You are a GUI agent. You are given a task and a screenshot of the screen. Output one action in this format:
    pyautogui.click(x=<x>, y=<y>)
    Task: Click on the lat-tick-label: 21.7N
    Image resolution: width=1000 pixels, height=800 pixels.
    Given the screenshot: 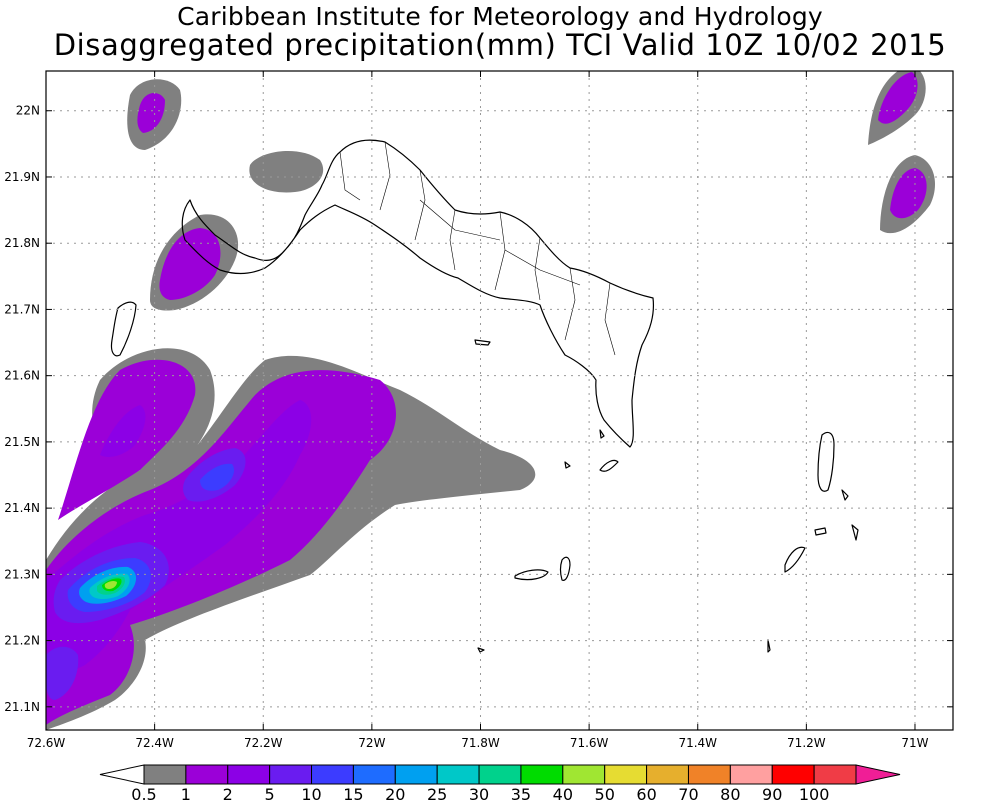 What is the action you would take?
    pyautogui.click(x=22, y=309)
    